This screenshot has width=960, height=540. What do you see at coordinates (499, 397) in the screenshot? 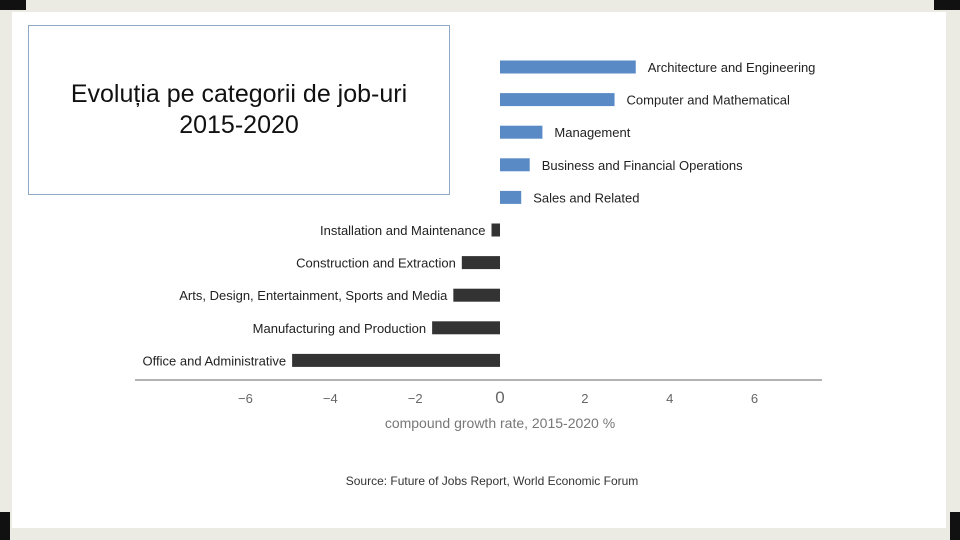
I see `x-tick-label-4: 0` at bounding box center [499, 397].